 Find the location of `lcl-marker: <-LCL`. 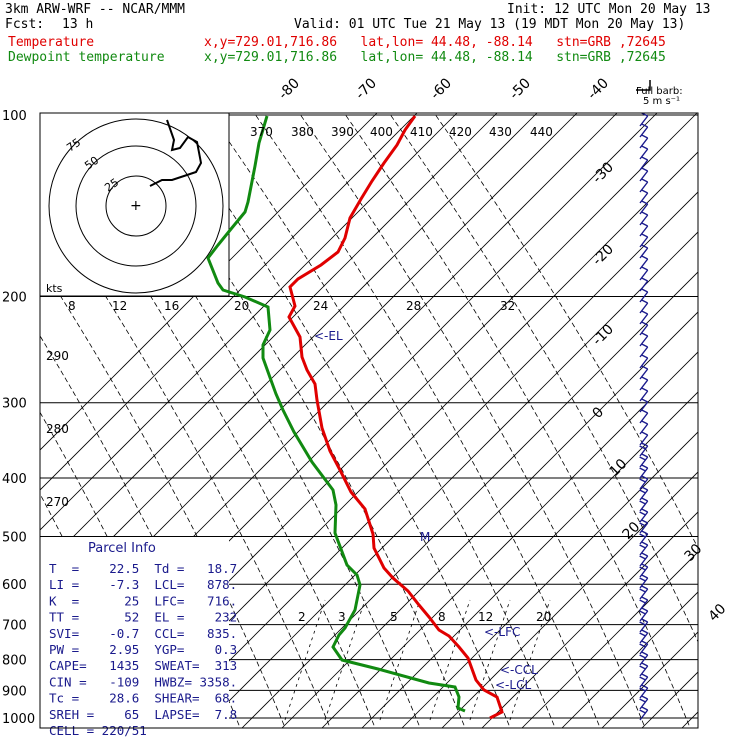

lcl-marker: <-LCL is located at coordinates (513, 685).